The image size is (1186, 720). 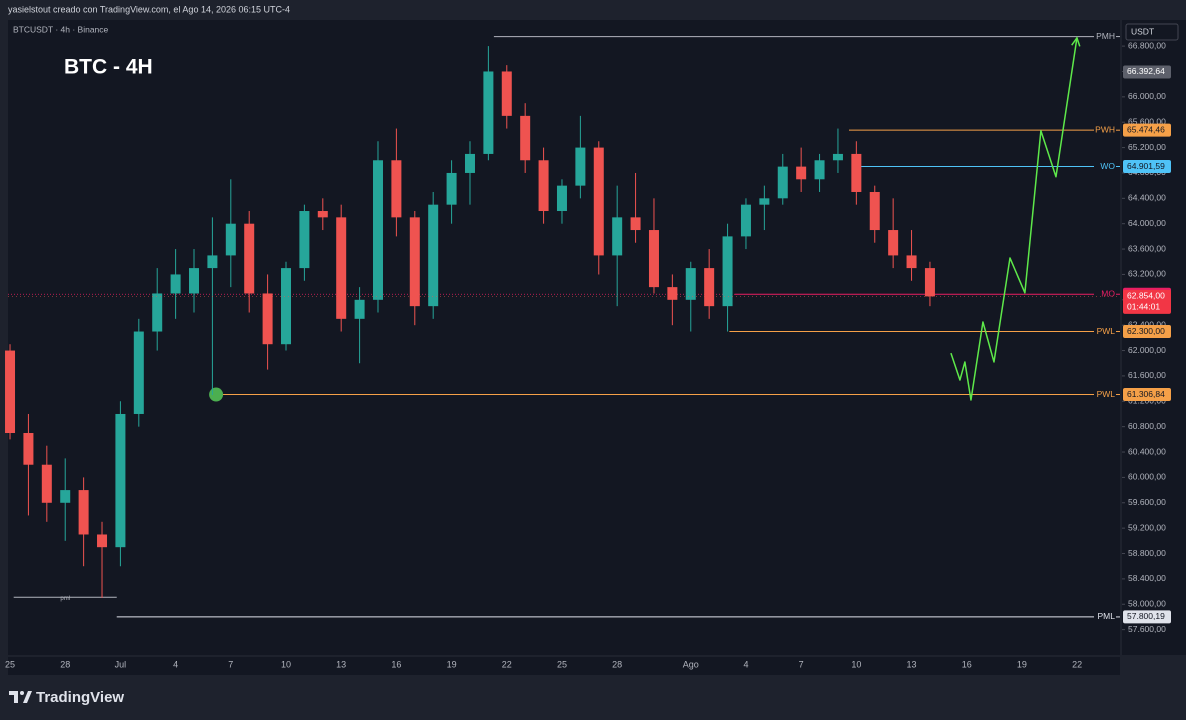 I want to click on level-badge-label: 64.901,59, so click(x=1146, y=166).